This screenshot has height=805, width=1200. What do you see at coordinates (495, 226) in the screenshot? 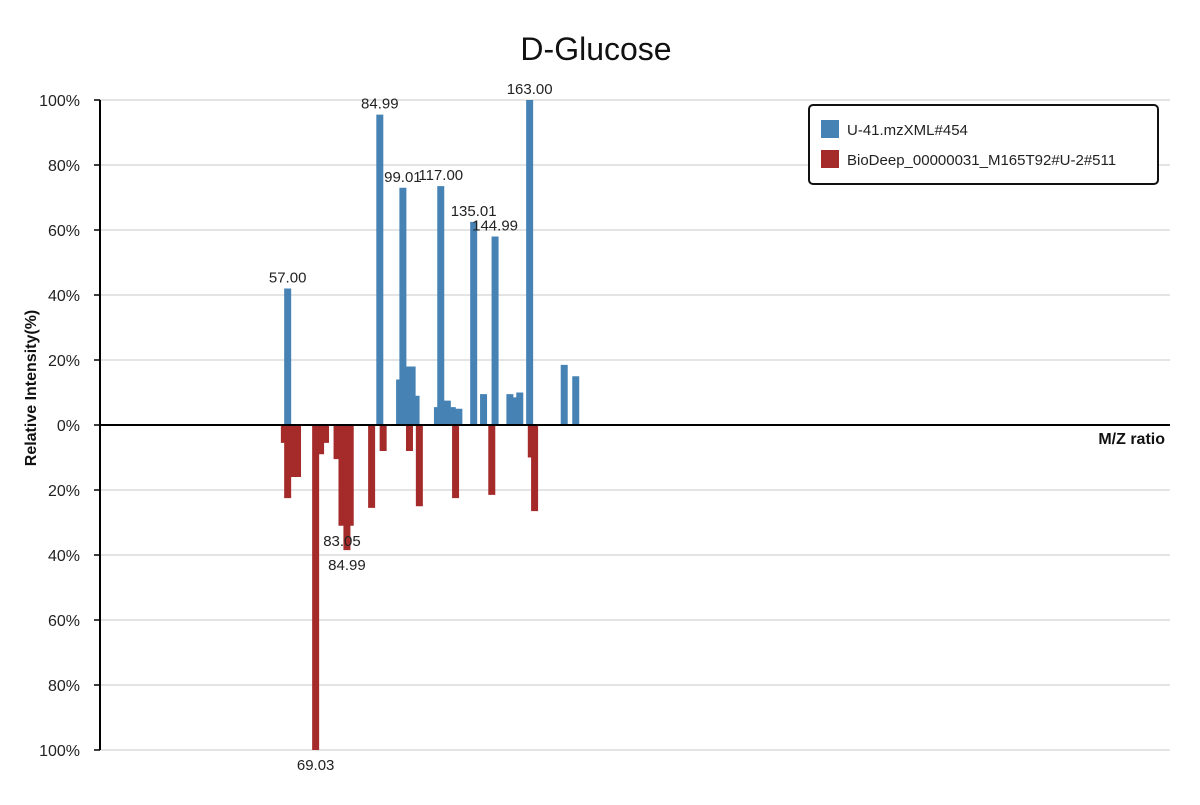
I see `peak-label: 144.99` at bounding box center [495, 226].